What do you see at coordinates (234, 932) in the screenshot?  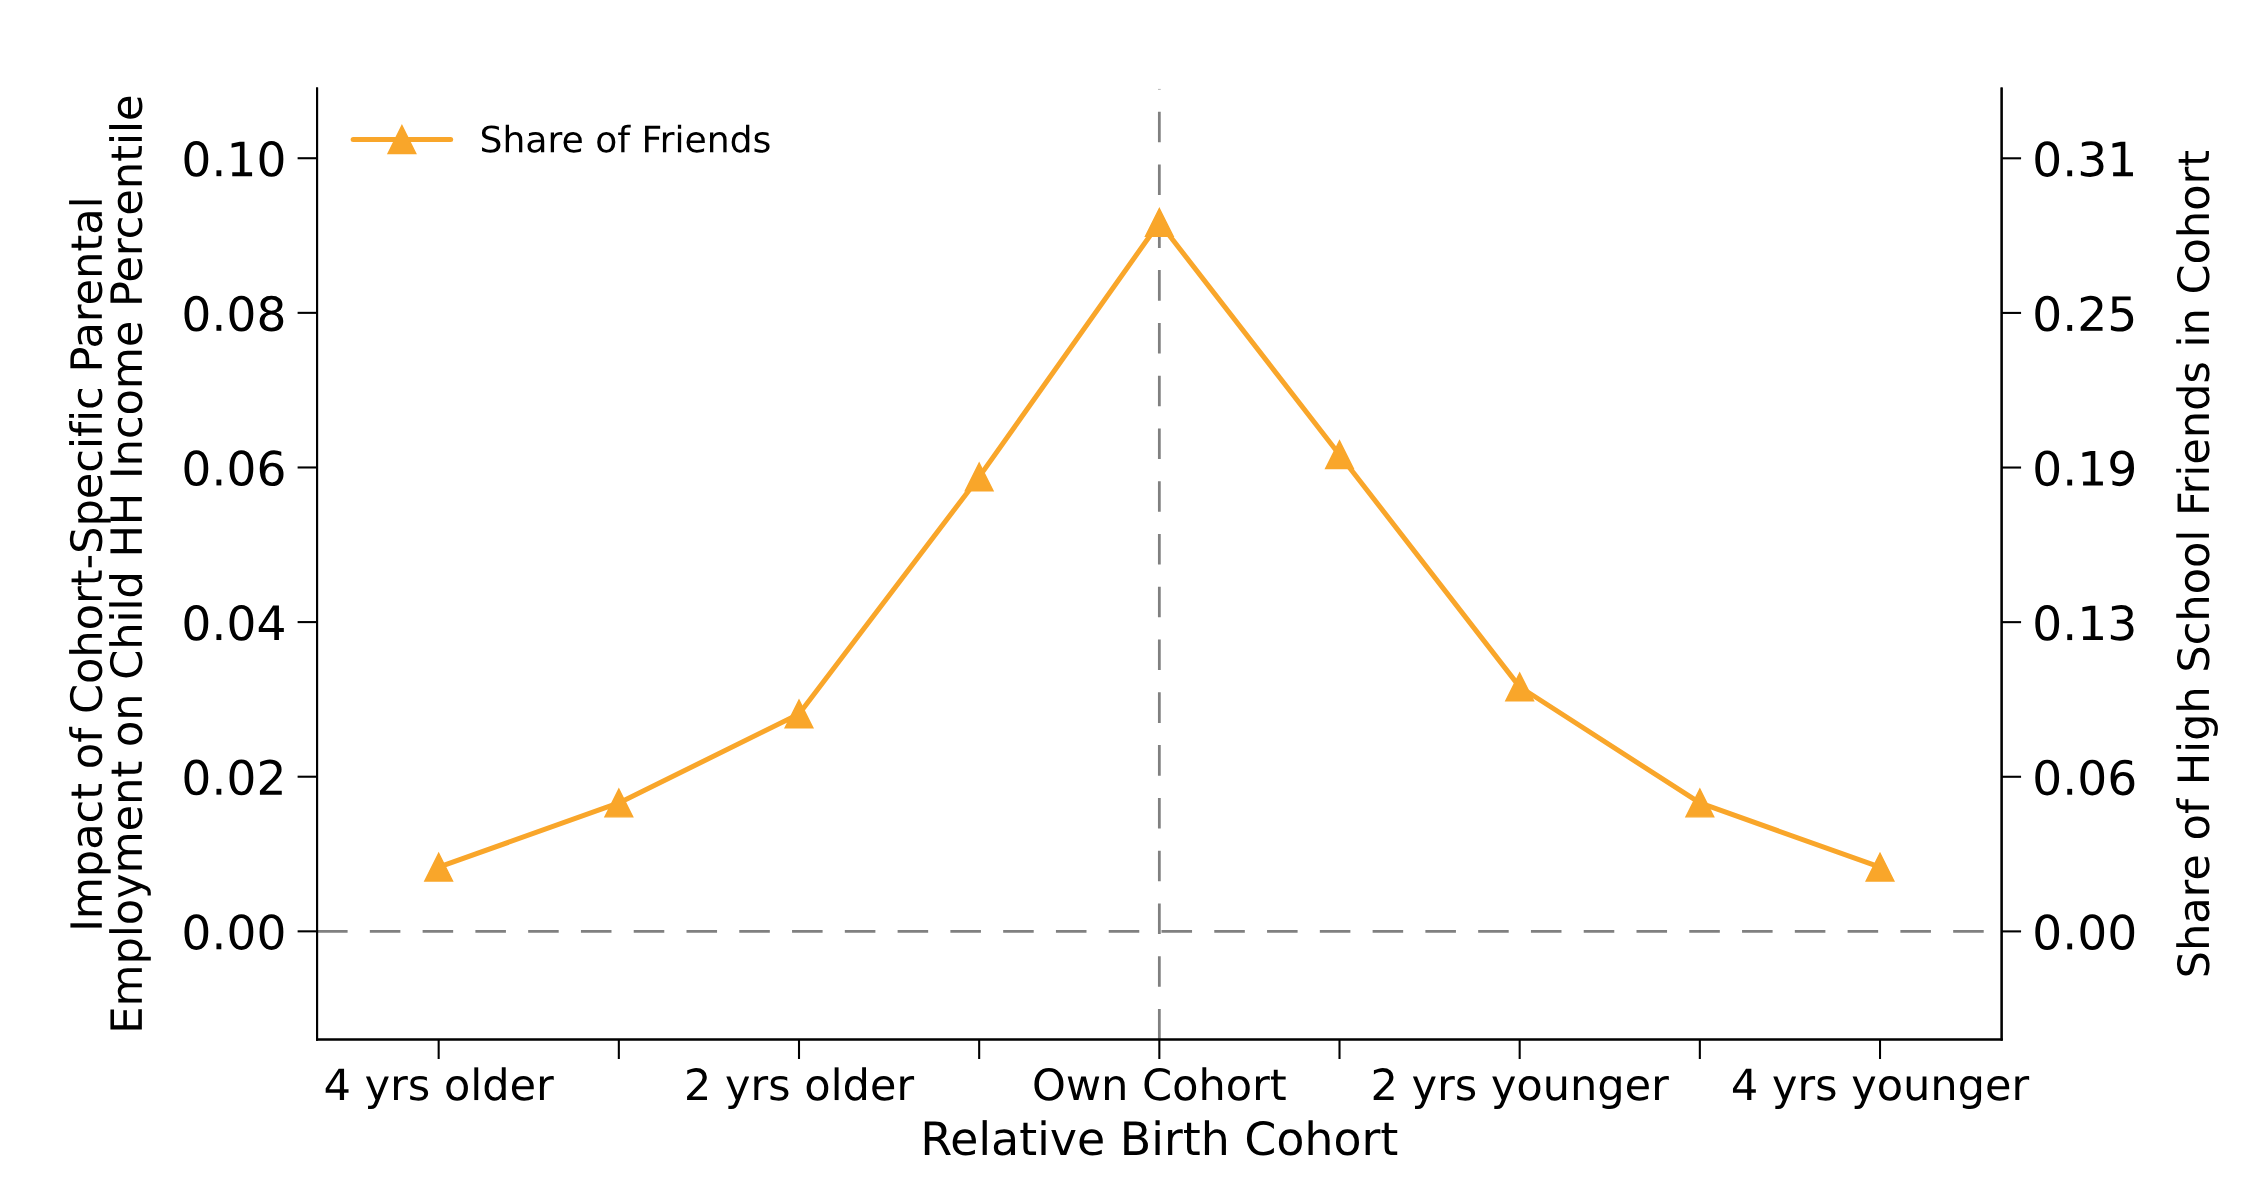 I see `y-tick-label: 0.00` at bounding box center [234, 932].